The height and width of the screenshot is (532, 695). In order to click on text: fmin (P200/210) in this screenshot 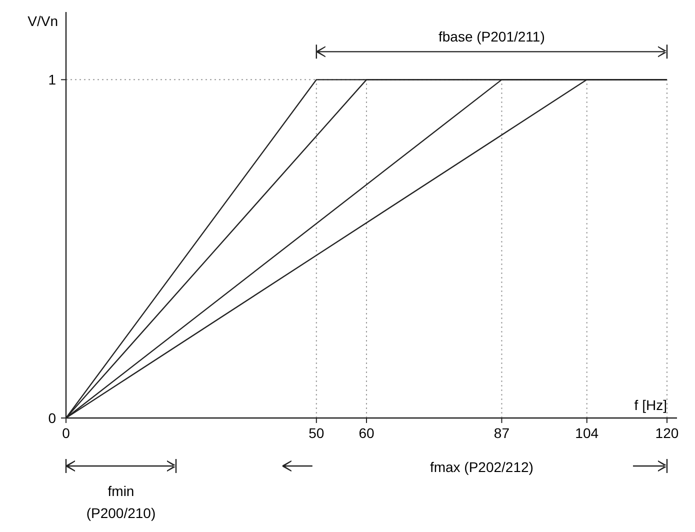, I will do `click(121, 502)`.